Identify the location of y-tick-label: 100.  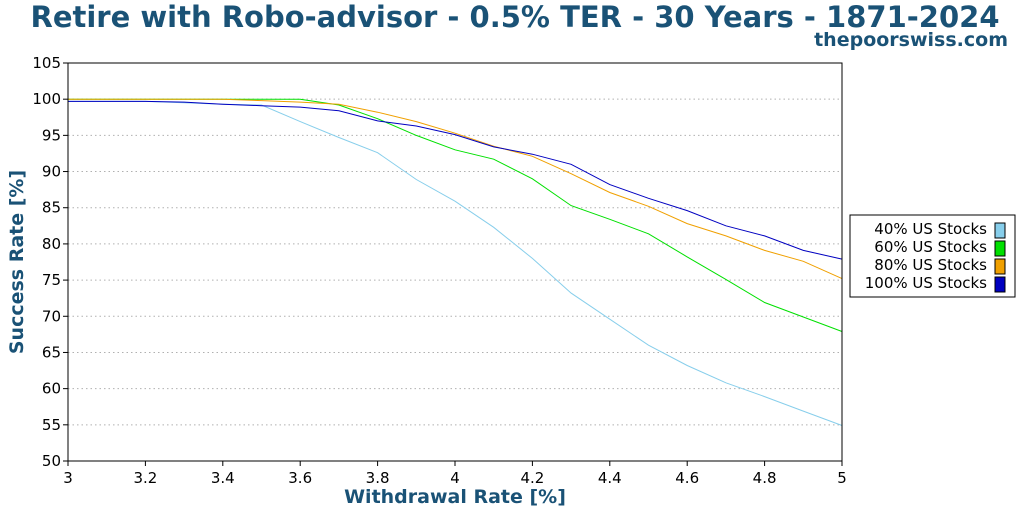
(46, 99).